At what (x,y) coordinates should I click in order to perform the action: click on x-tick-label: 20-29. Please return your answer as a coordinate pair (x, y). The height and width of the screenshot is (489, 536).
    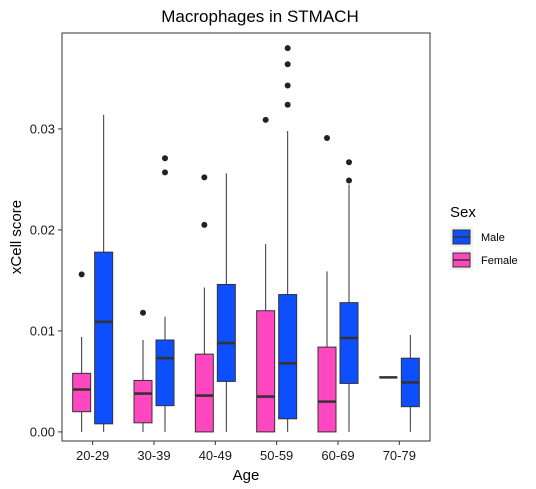
    Looking at the image, I should click on (92, 455).